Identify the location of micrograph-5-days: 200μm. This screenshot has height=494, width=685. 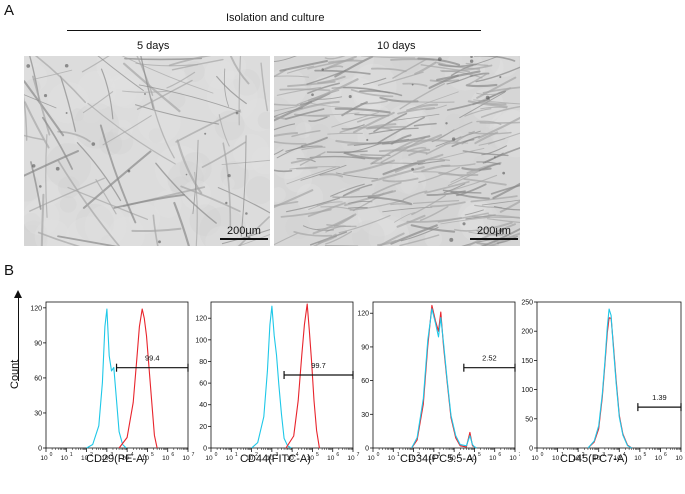
(147, 151).